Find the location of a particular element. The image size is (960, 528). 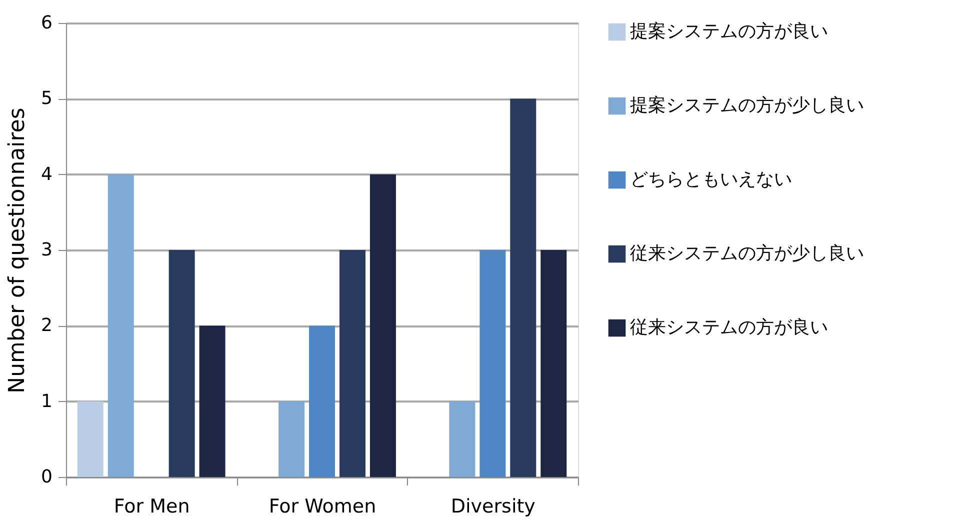

x-tick-label: For Women is located at coordinates (322, 507).